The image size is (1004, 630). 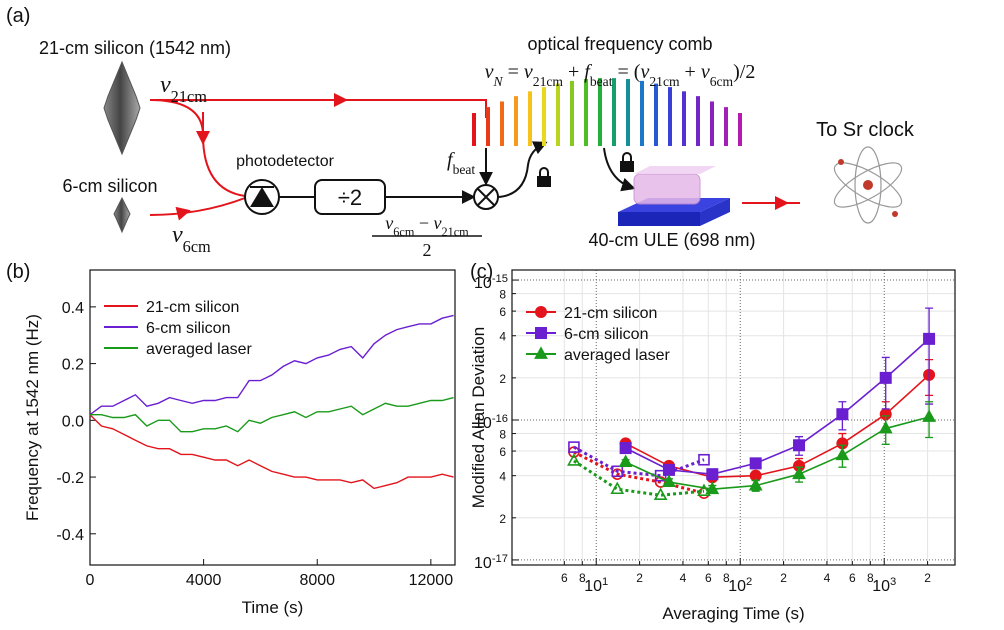 I want to click on divider-label: ÷2, so click(x=350, y=197).